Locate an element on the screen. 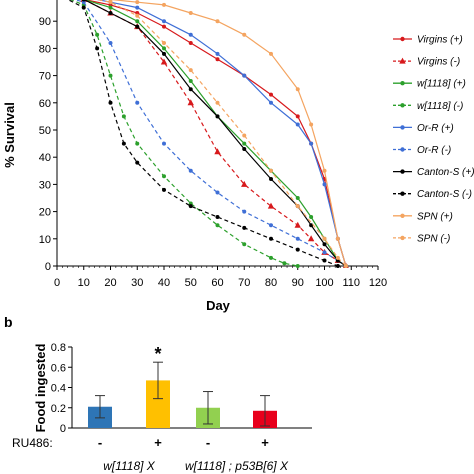 The image size is (474, 474). y-tick-label: 50 is located at coordinates (45, 131).